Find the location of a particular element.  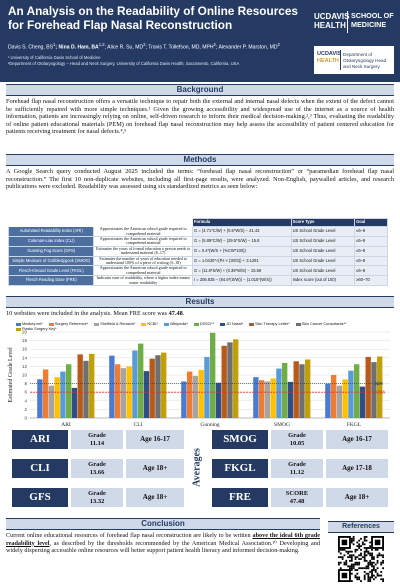

average-age-ari: Age 16-17 is located at coordinates (155, 439).